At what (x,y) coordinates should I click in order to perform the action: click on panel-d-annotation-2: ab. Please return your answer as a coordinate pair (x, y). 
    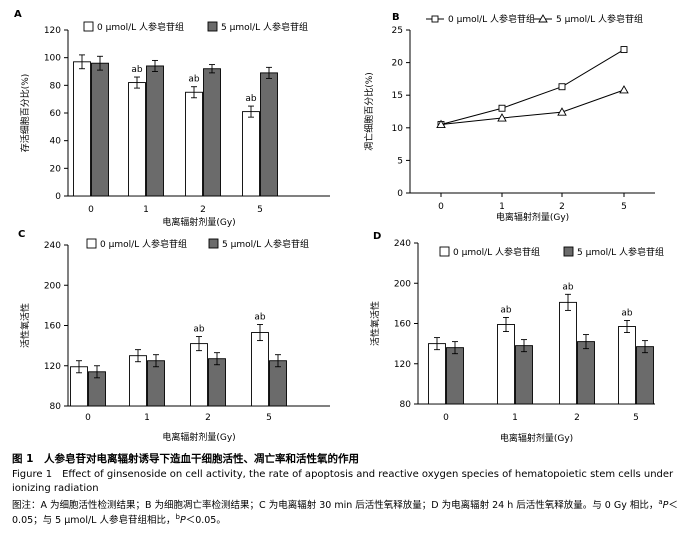
    Looking at the image, I should click on (627, 313).